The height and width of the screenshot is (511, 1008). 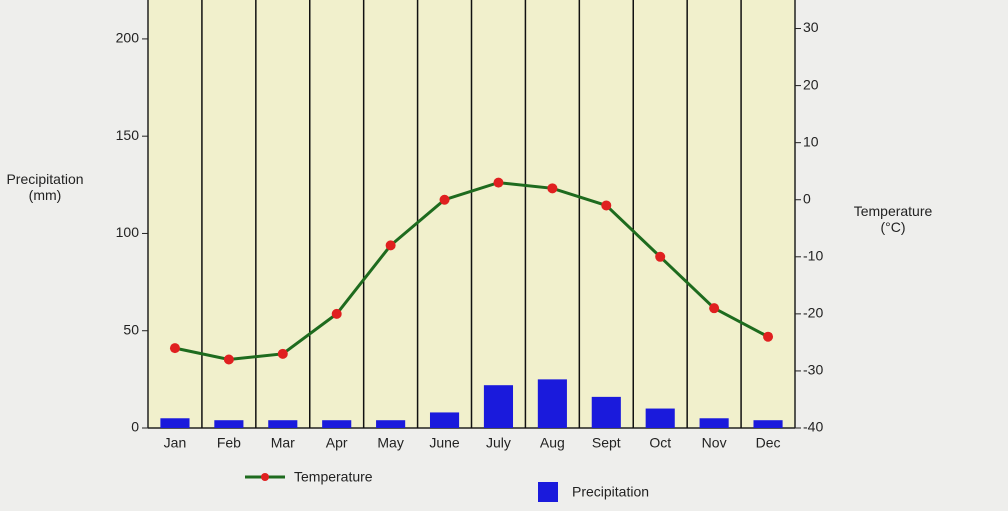 What do you see at coordinates (390, 443) in the screenshot?
I see `x-tick-label: May` at bounding box center [390, 443].